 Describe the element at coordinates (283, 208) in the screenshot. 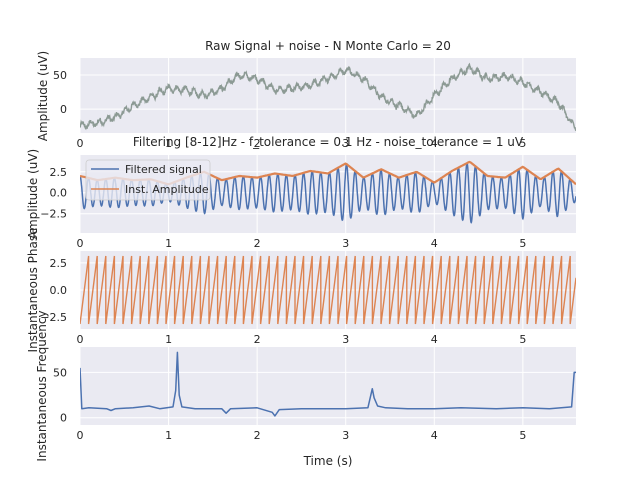

I see `panel-filtered-ticks: 0 1 2 3 4 5 −2.5 0.0 2.5` at that location.